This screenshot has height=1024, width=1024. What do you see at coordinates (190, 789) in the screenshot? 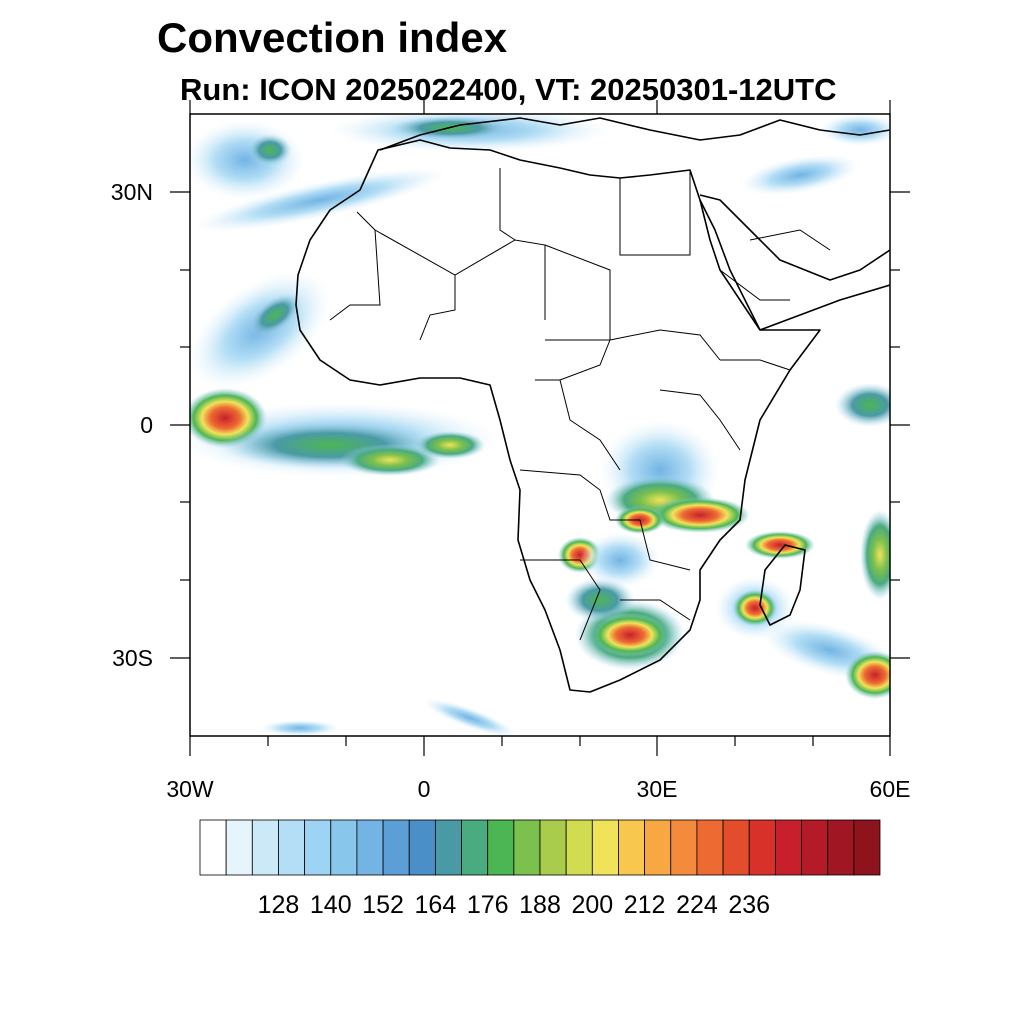
I see `x-tick-label-30w: 30W` at bounding box center [190, 789].